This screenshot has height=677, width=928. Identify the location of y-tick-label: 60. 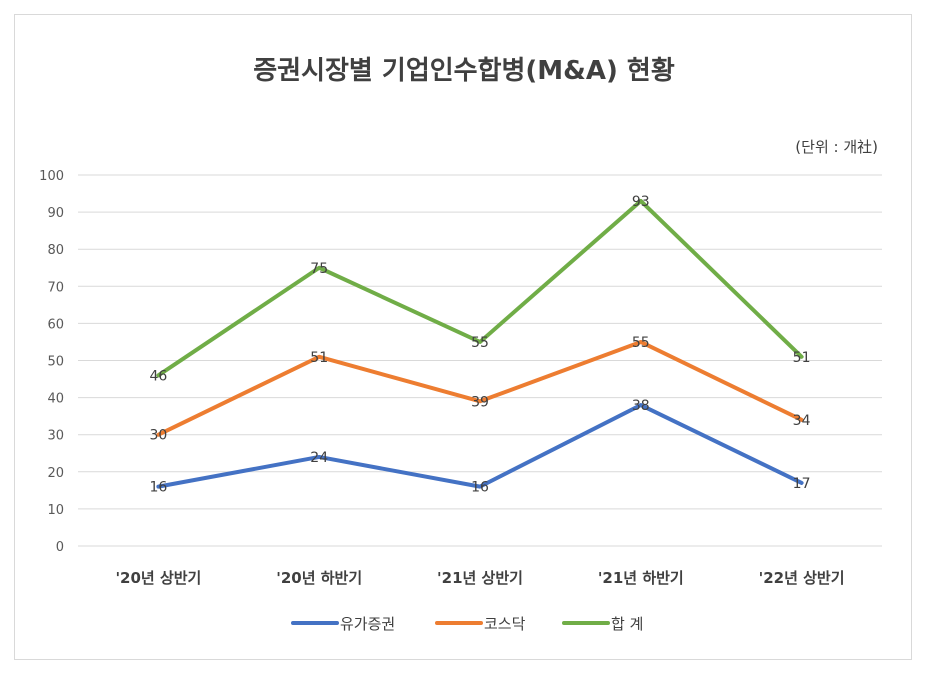
(55, 324).